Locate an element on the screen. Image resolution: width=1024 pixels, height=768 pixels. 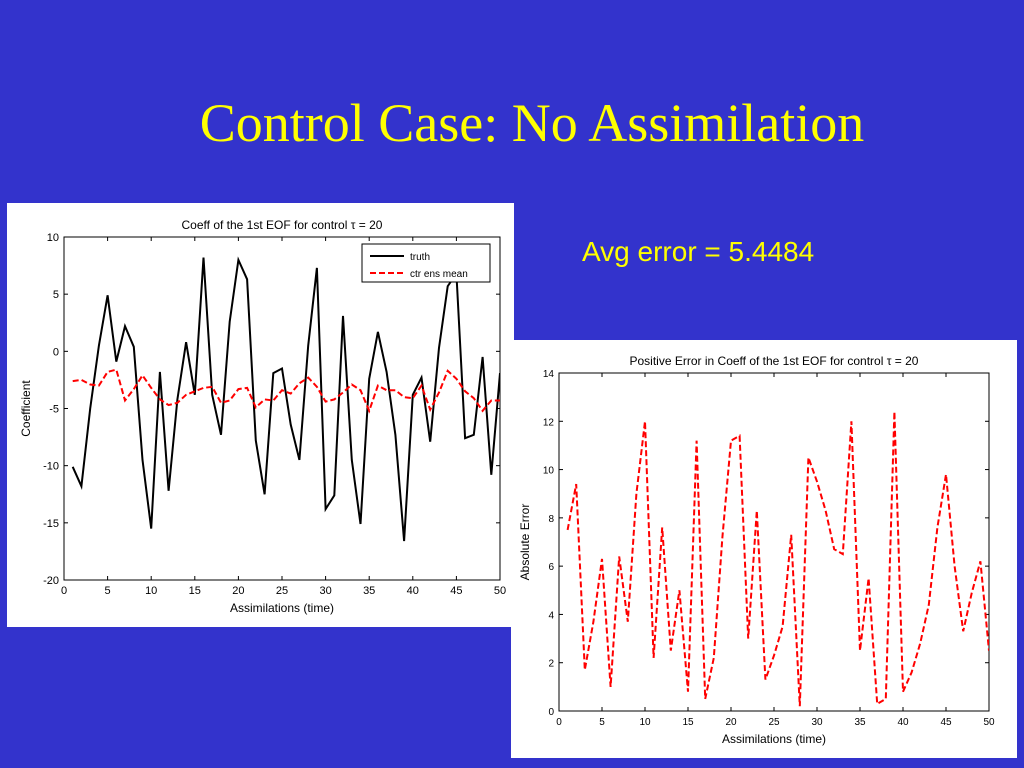
legend-label: ctr ens mean is located at coordinates (439, 274).